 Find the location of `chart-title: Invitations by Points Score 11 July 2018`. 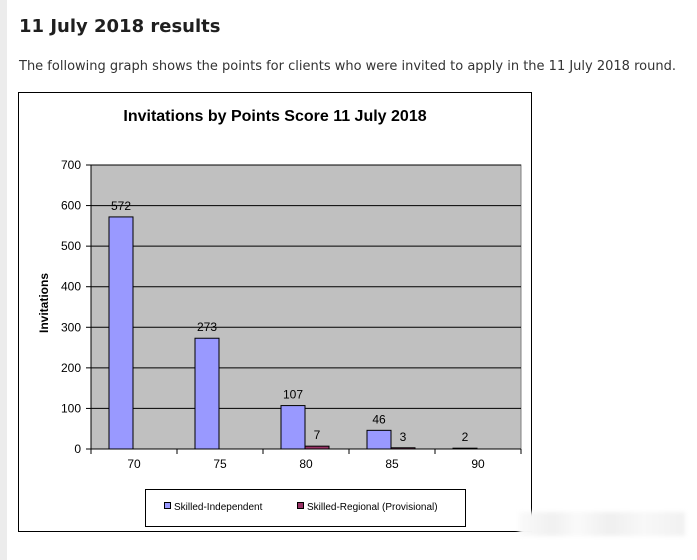

chart-title: Invitations by Points Score 11 July 2018 is located at coordinates (275, 116).